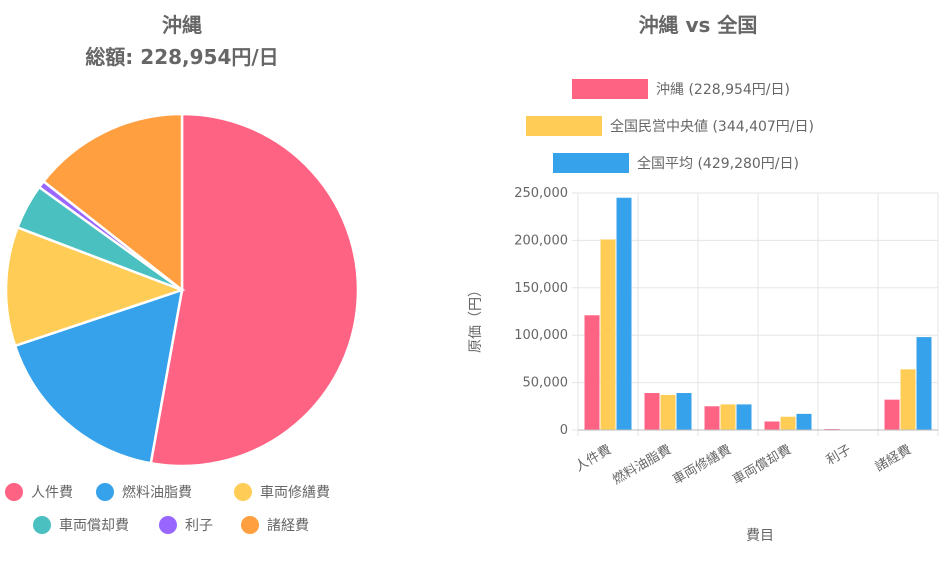 Image resolution: width=950 pixels, height=585 pixels. What do you see at coordinates (199, 526) in the screenshot?
I see `legend-label: 利子` at bounding box center [199, 526].